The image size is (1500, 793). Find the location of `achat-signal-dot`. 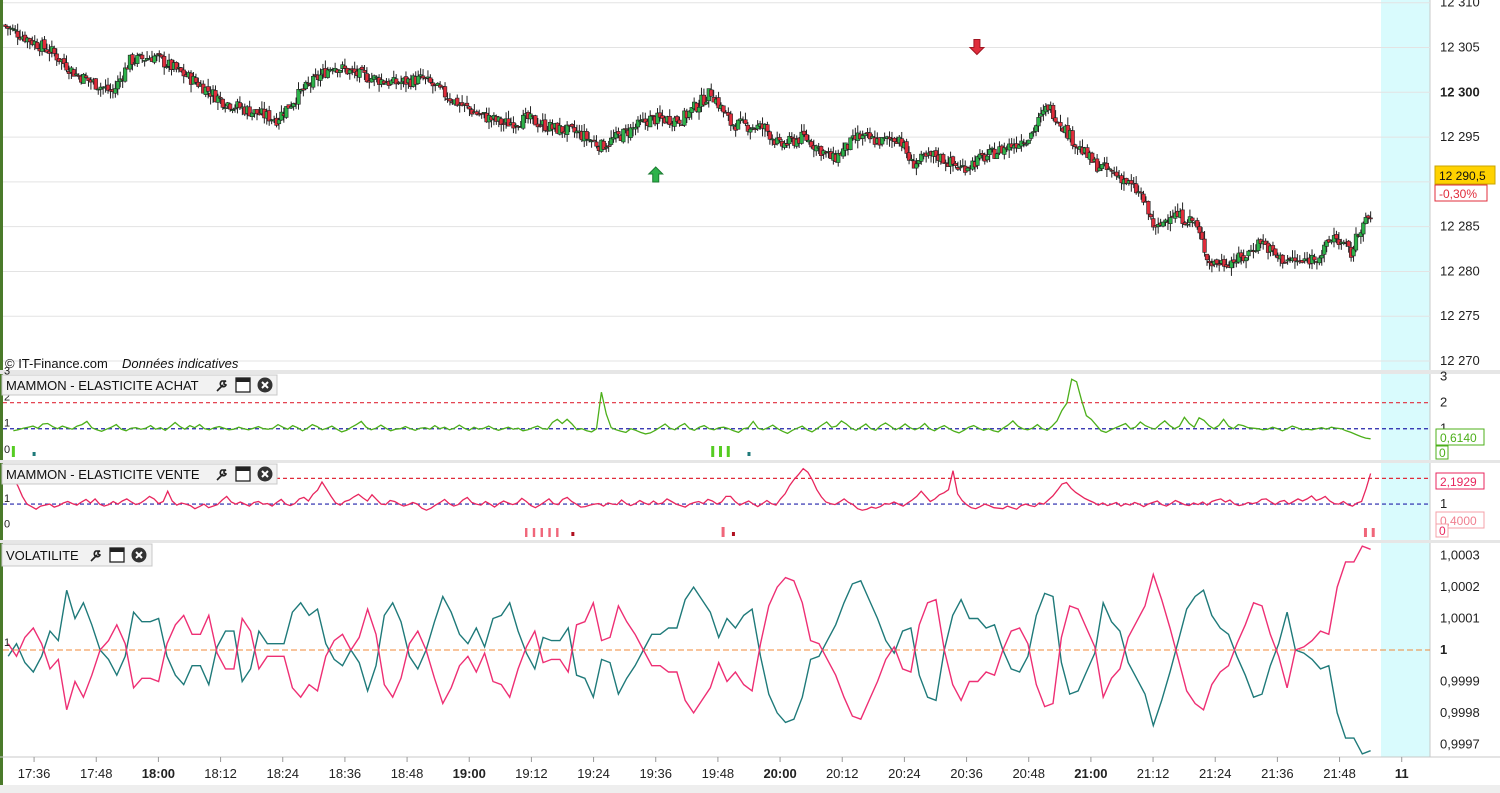

achat-signal-dot is located at coordinates (34, 454).